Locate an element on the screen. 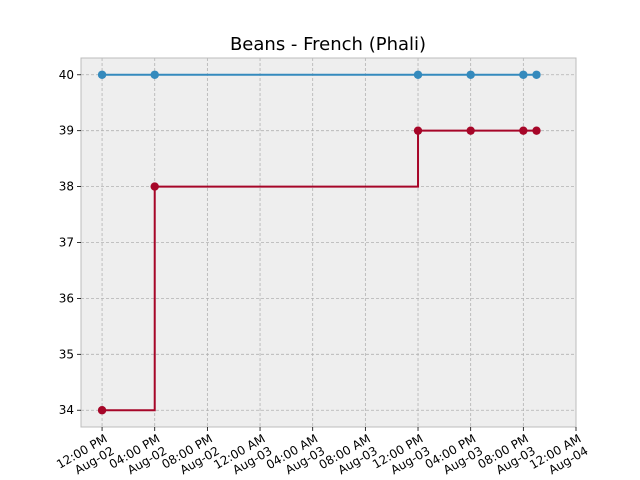 This screenshot has width=640, height=480. x-tick-label: 12:00 PMAug-03 is located at coordinates (401, 455).